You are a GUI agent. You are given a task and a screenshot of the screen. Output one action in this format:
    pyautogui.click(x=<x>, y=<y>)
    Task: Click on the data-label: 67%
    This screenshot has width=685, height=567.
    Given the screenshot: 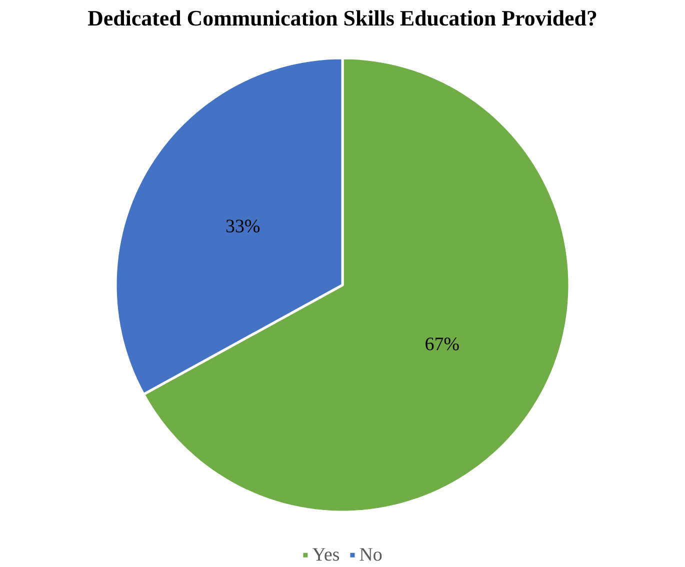 What is the action you would take?
    pyautogui.click(x=442, y=344)
    